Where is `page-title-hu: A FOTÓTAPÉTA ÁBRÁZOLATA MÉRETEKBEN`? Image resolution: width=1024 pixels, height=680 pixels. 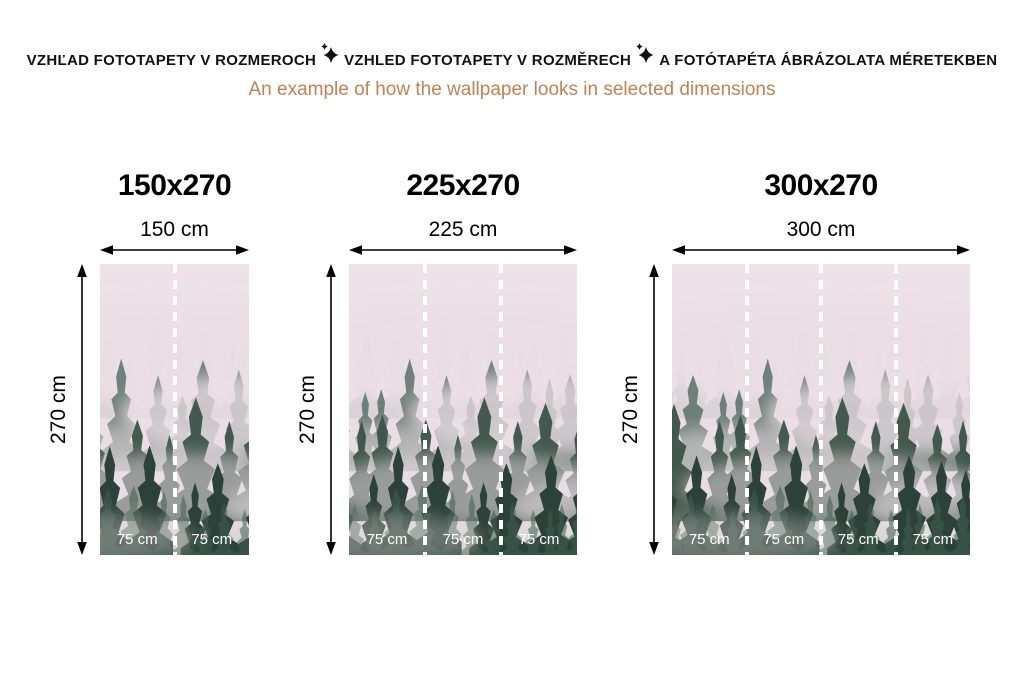
page-title-hu: A FOTÓTAPÉTA ÁBRÁZOLATA MÉRETEKBEN is located at coordinates (828, 60).